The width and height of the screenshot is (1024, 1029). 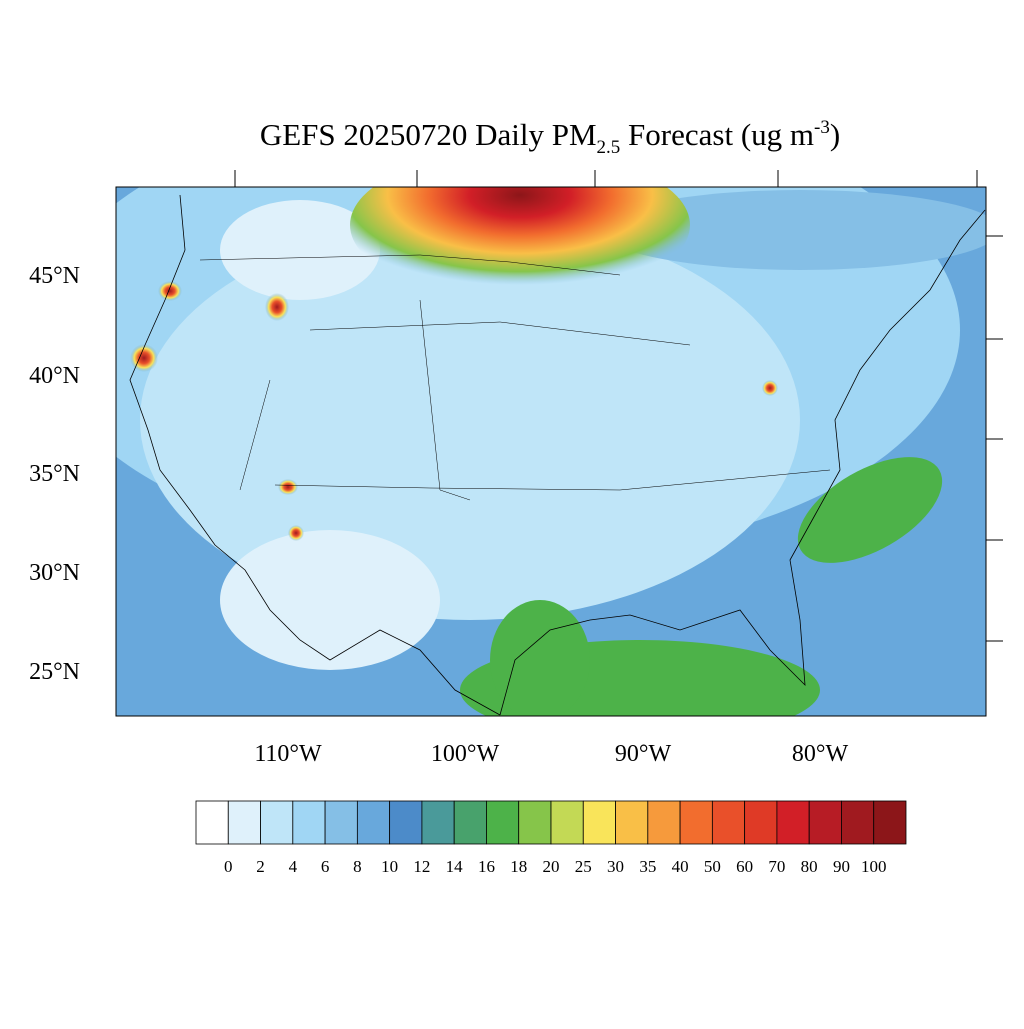 I want to click on colorbar-label: 4, so click(x=293, y=866).